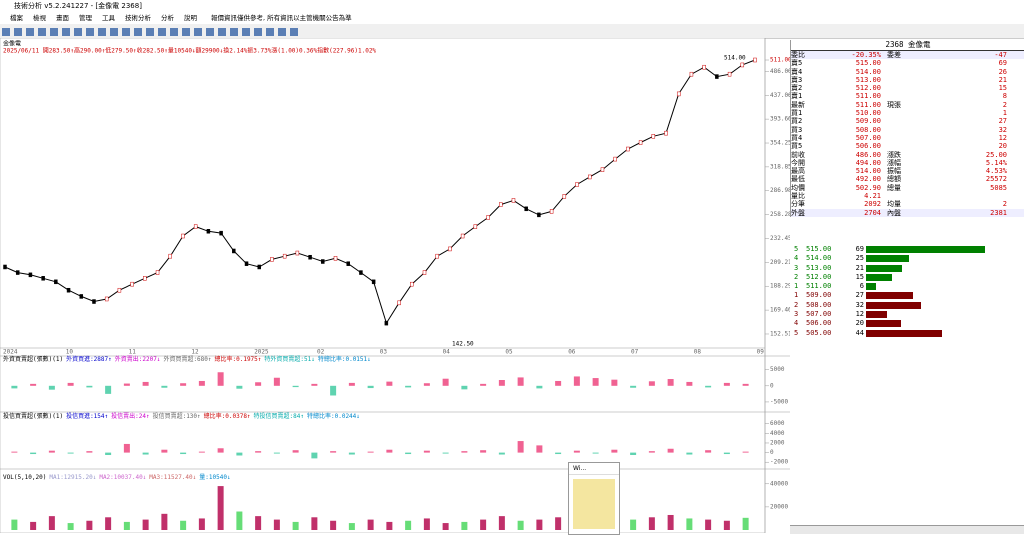 This screenshot has width=1024, height=535. Describe the element at coordinates (872, 204) in the screenshot. I see `quote-cell: 2092` at that location.